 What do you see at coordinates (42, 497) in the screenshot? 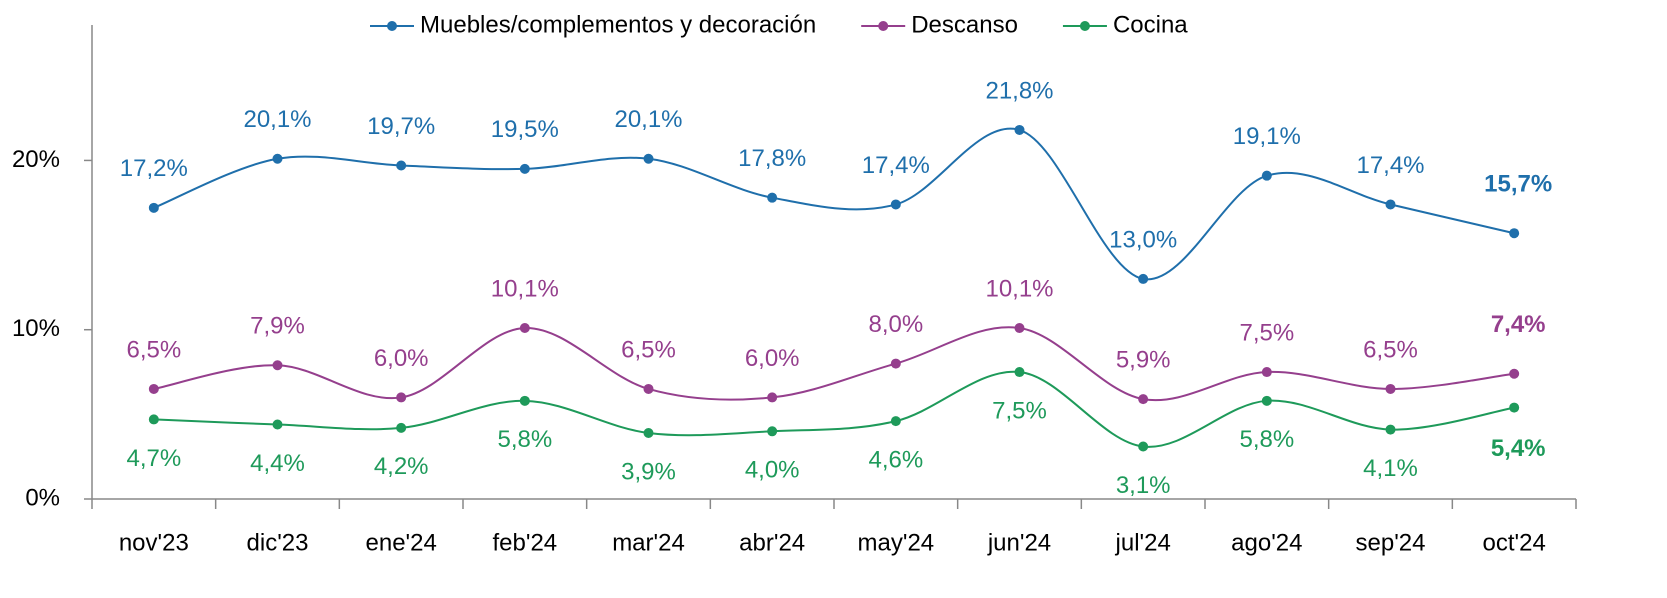
I see `y-tick-label: 0%` at bounding box center [42, 497].